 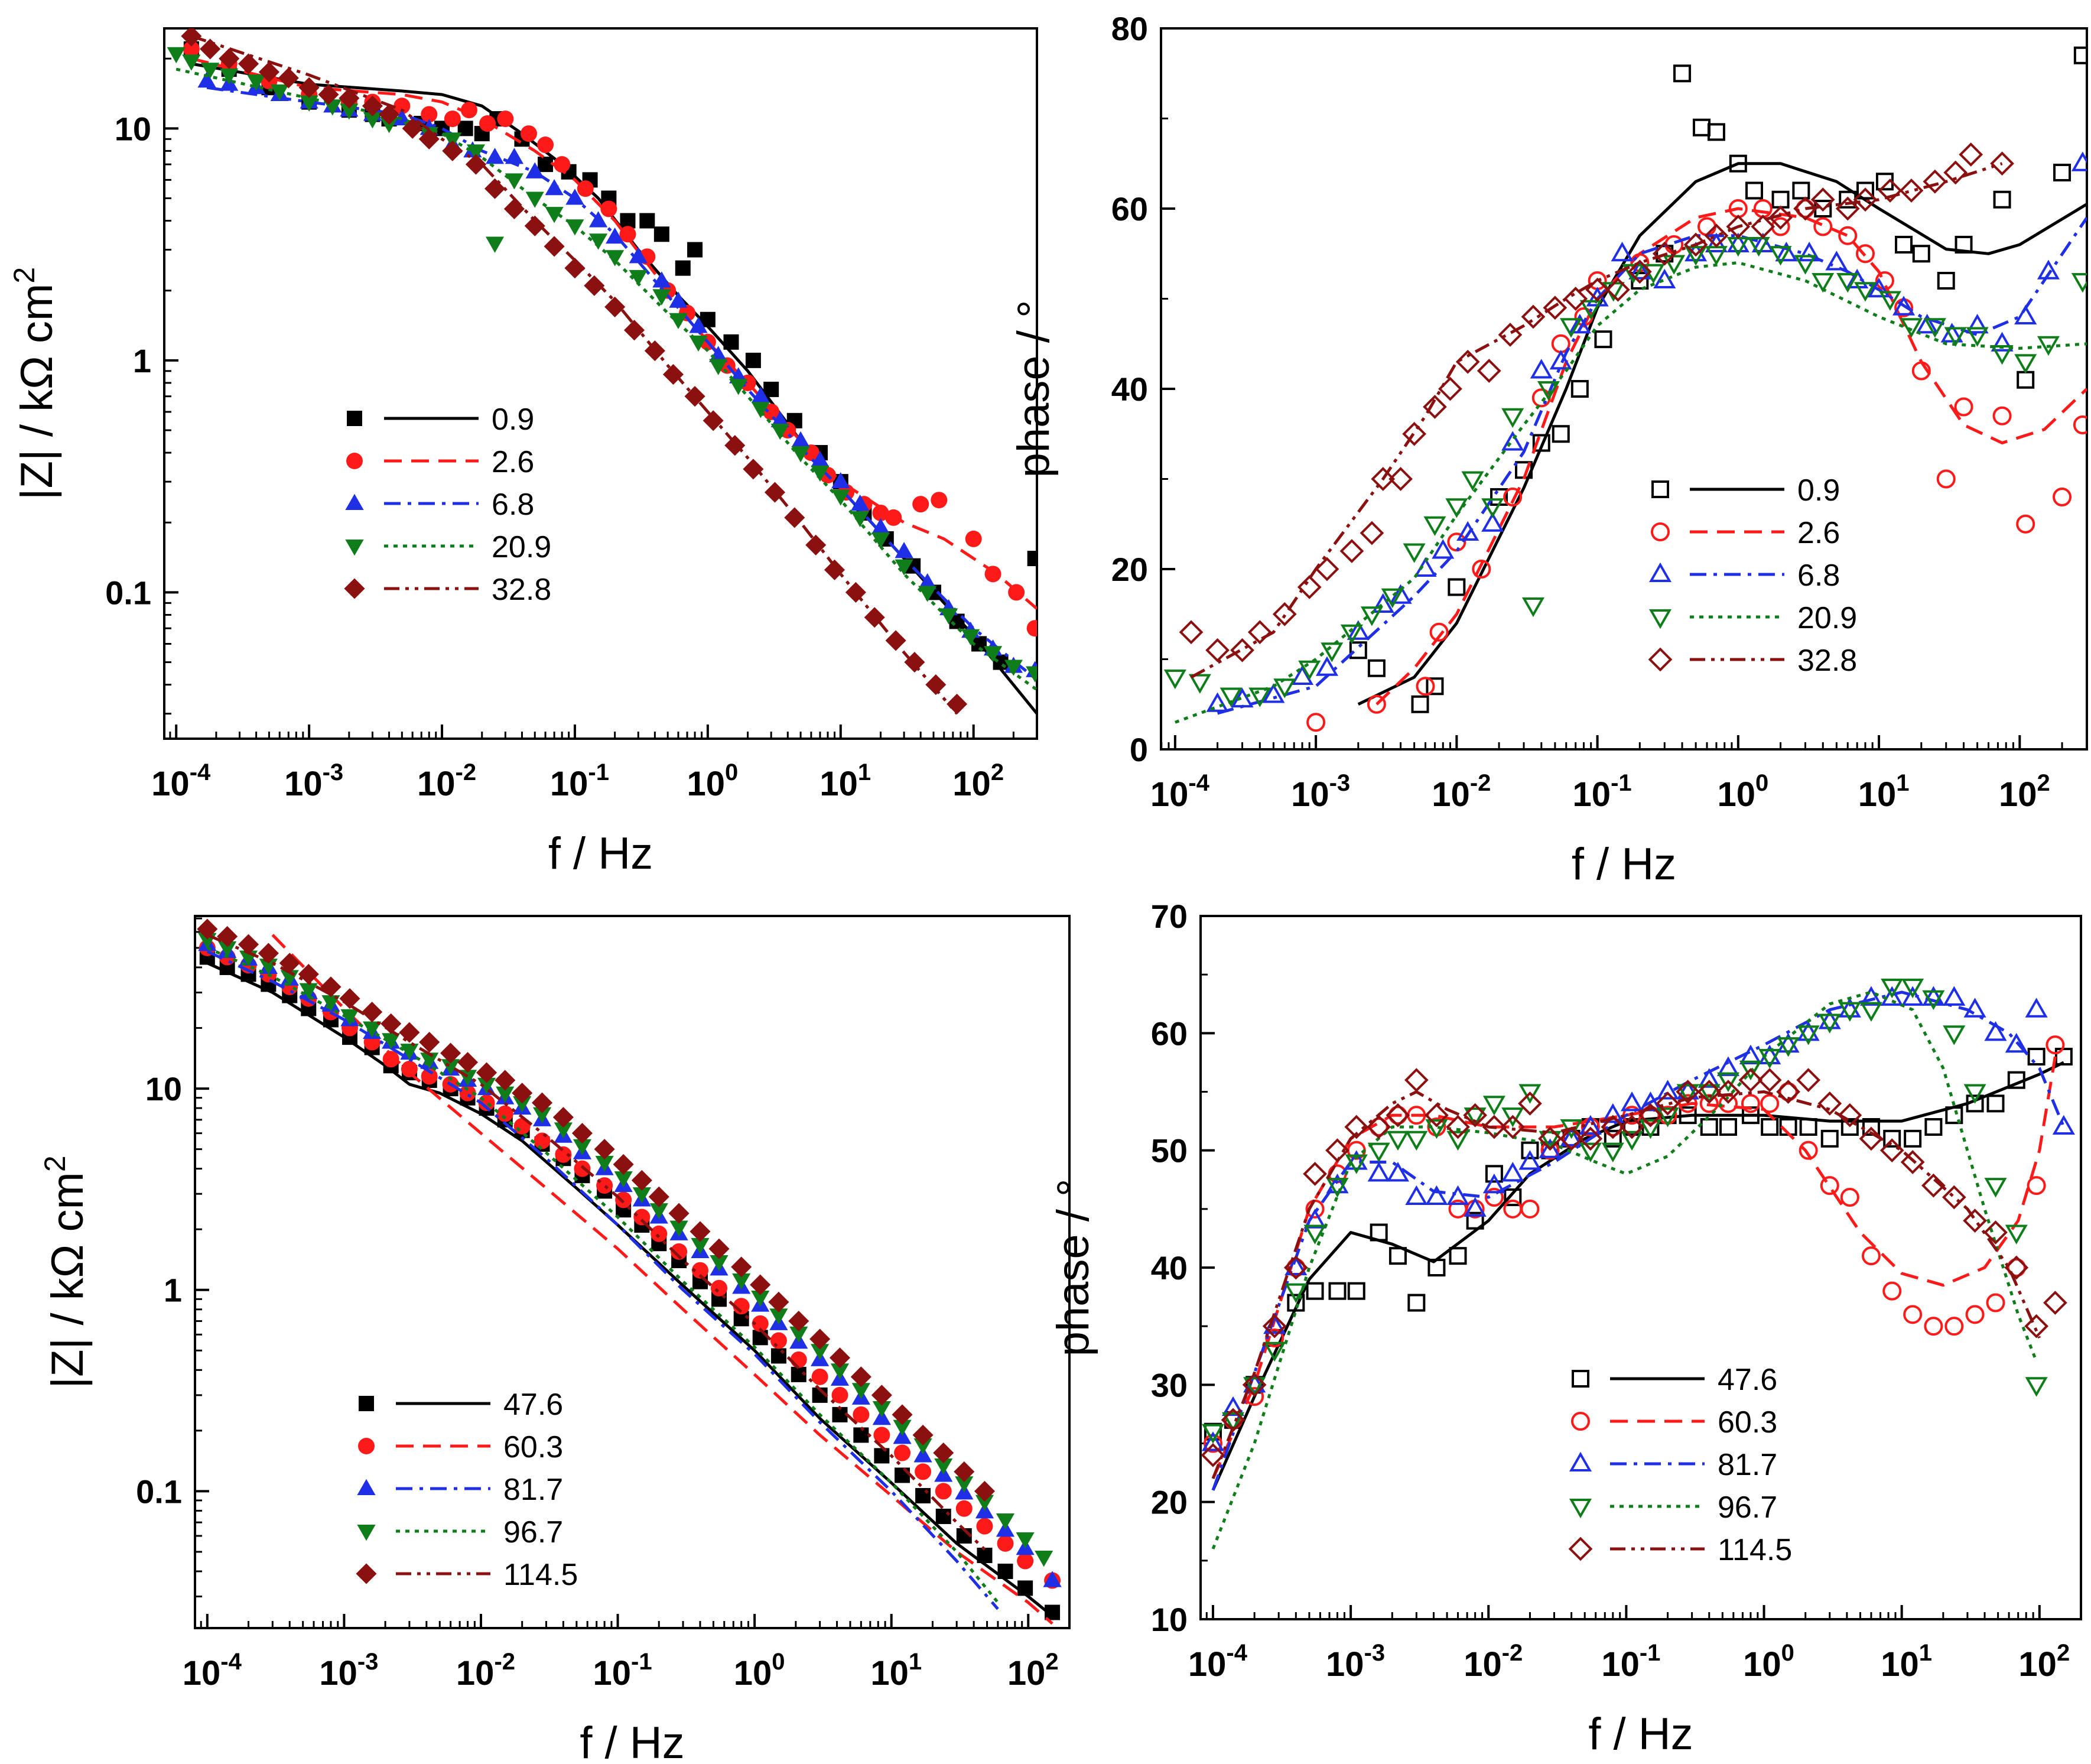 What do you see at coordinates (65, 1271) in the screenshot?
I see `y-axis-label: |Z| / kΩ cm2` at bounding box center [65, 1271].